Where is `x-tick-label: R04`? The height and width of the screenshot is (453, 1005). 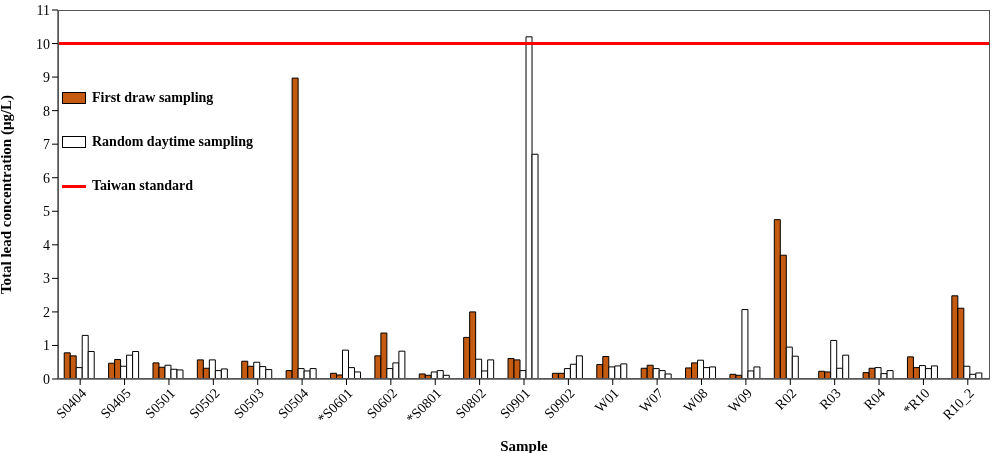 x-tick-label: R04 is located at coordinates (875, 399).